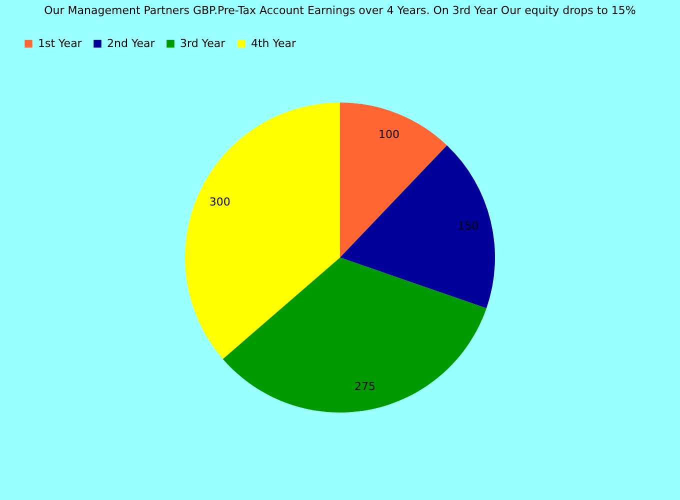 The height and width of the screenshot is (500, 680). What do you see at coordinates (365, 387) in the screenshot?
I see `data-label: 275` at bounding box center [365, 387].